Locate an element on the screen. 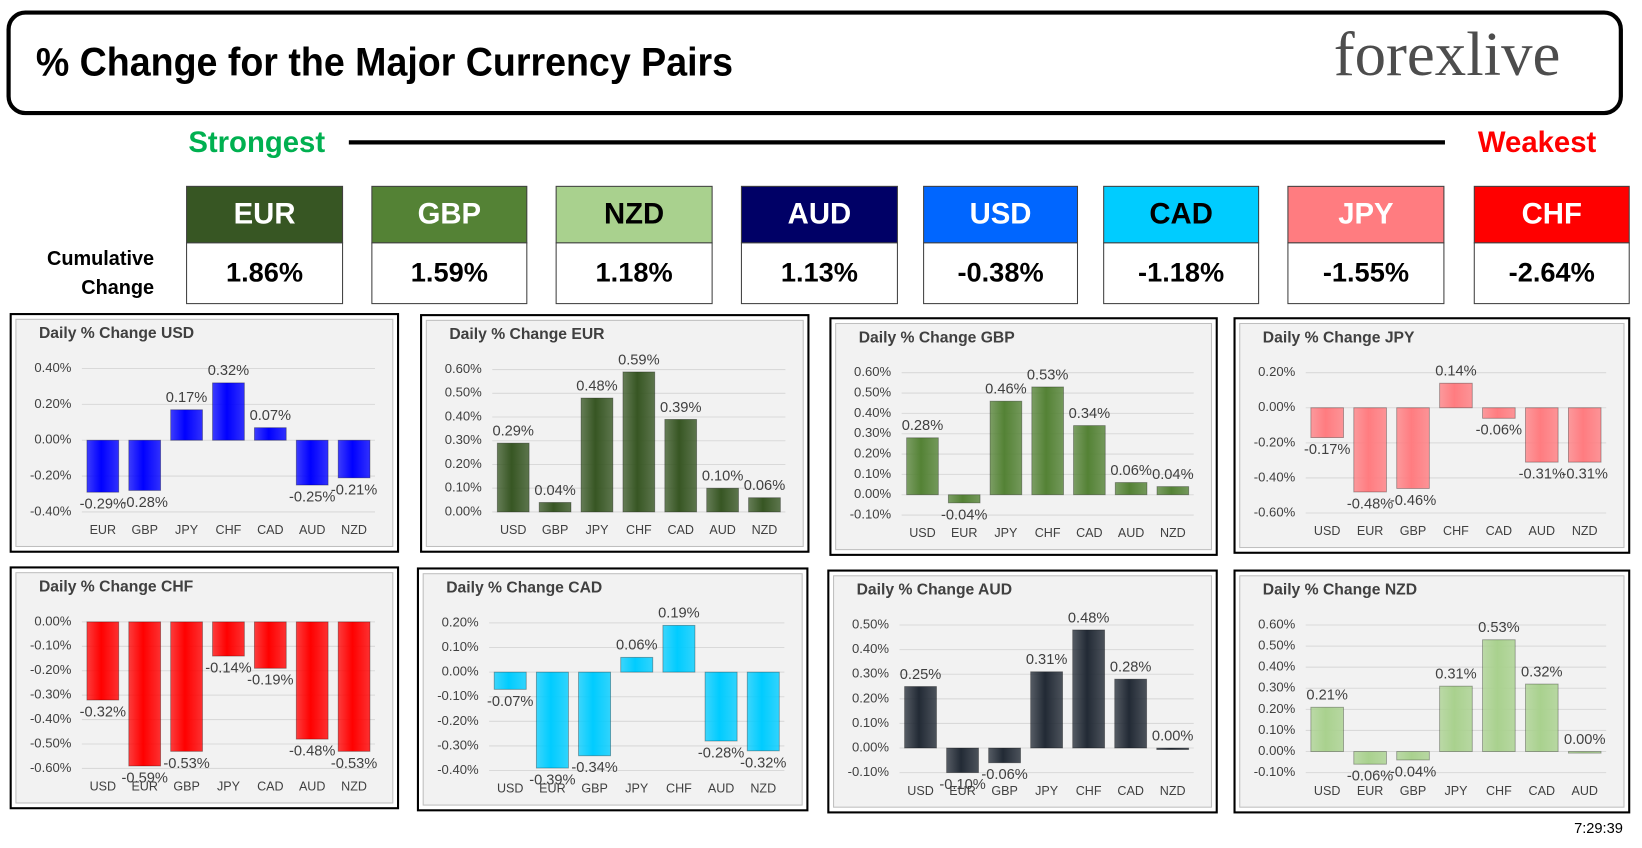 The height and width of the screenshot is (848, 1642). currency-header is located at coordinates (819, 214).